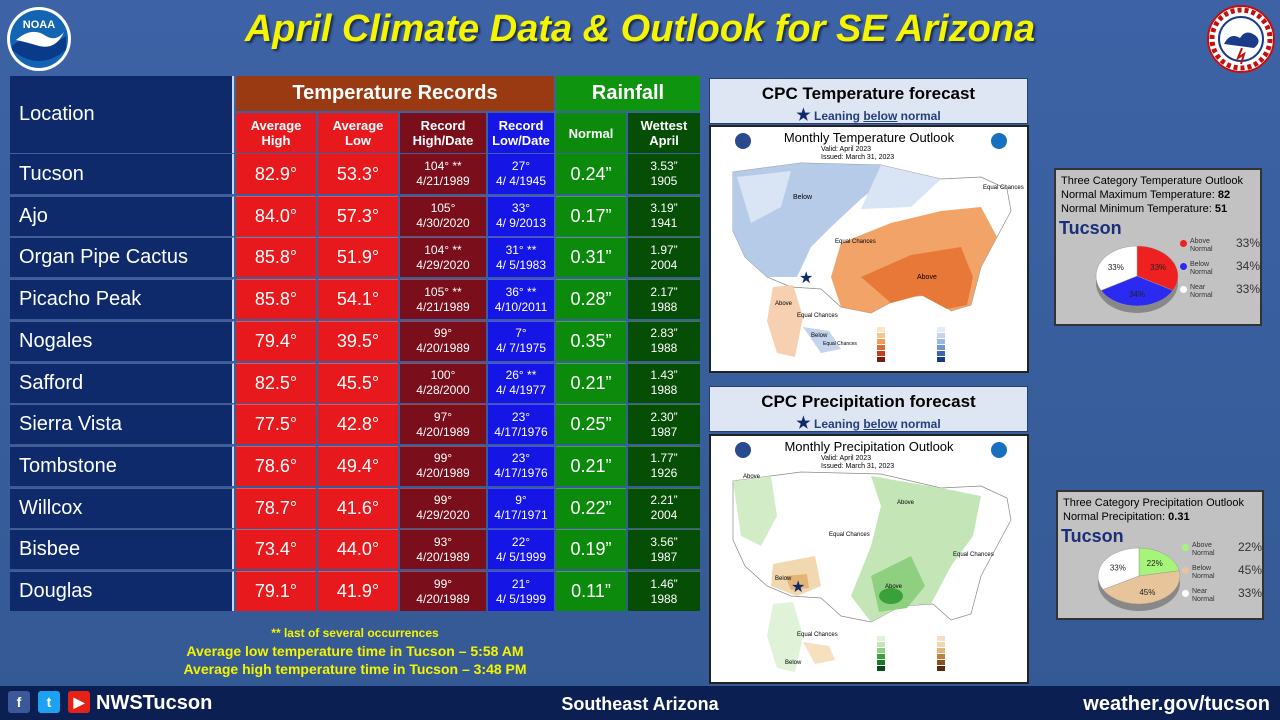  What do you see at coordinates (443, 416) in the screenshot?
I see `record-high-cell-line: 97°` at bounding box center [443, 416].